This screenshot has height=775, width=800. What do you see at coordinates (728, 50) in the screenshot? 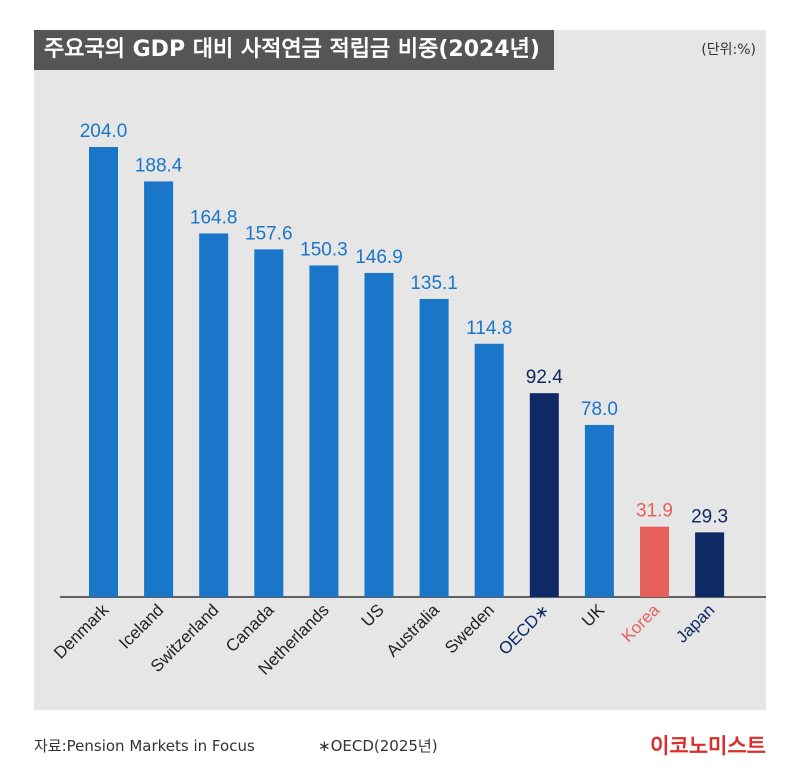
I see `unit-label: (단위:%)` at bounding box center [728, 50].